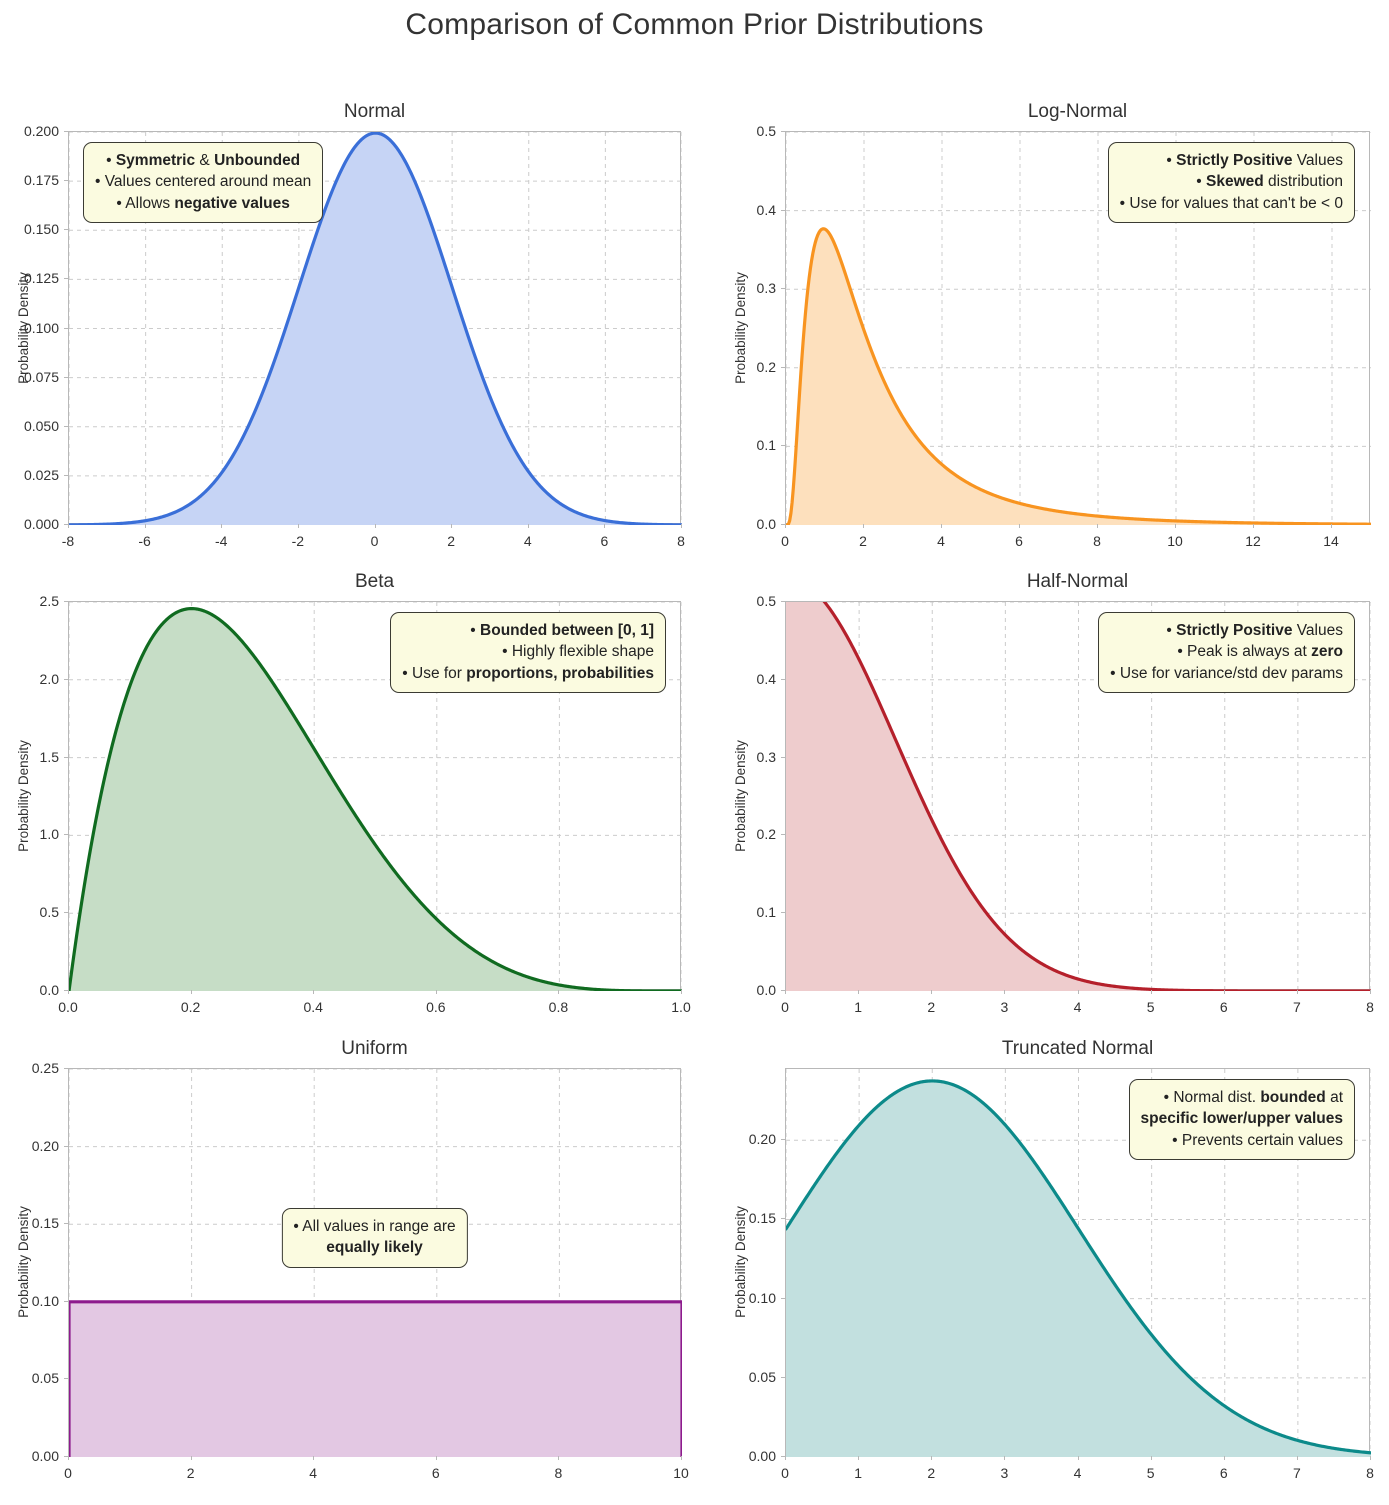  What do you see at coordinates (45, 1223) in the screenshot?
I see `y-tick-label: 0.15` at bounding box center [45, 1223].